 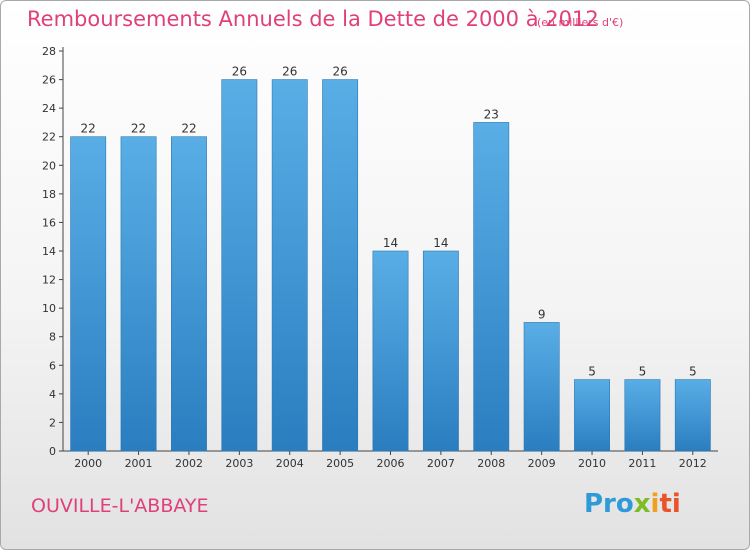 I want to click on data-label: 23, so click(x=491, y=114).